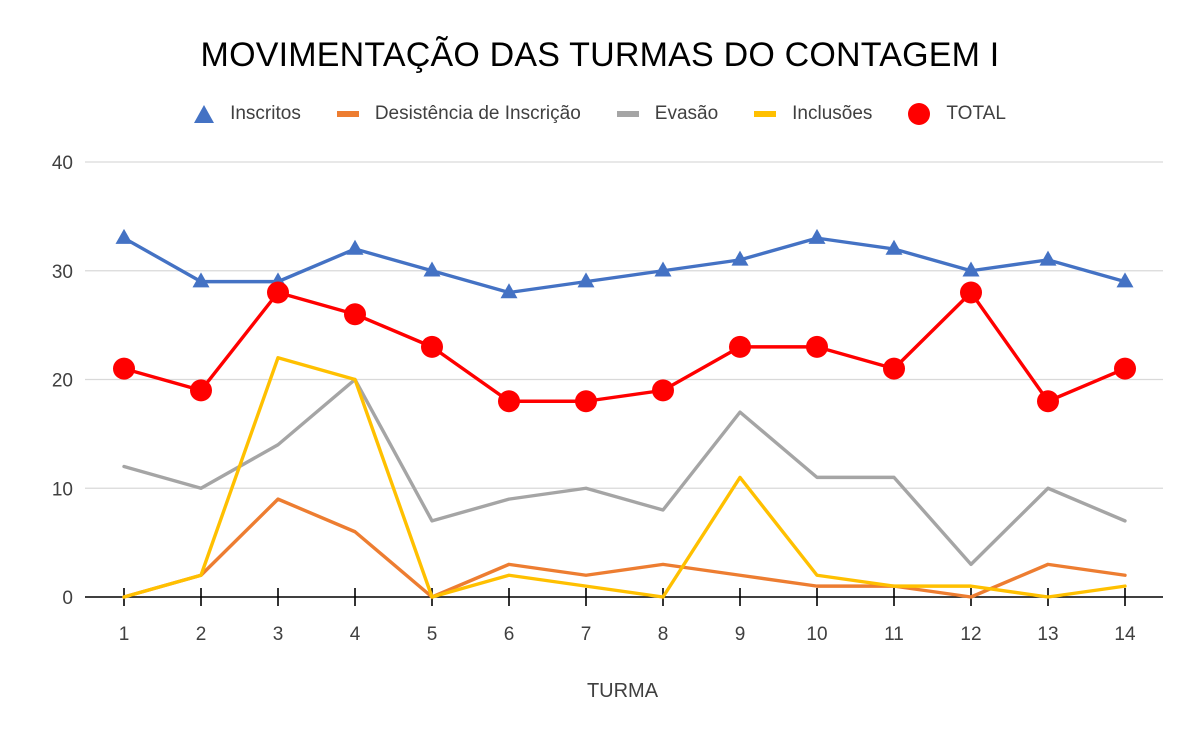 Image resolution: width=1200 pixels, height=742 pixels. Describe the element at coordinates (832, 113) in the screenshot. I see `legend-label-inclusoes: Inclusões` at that location.